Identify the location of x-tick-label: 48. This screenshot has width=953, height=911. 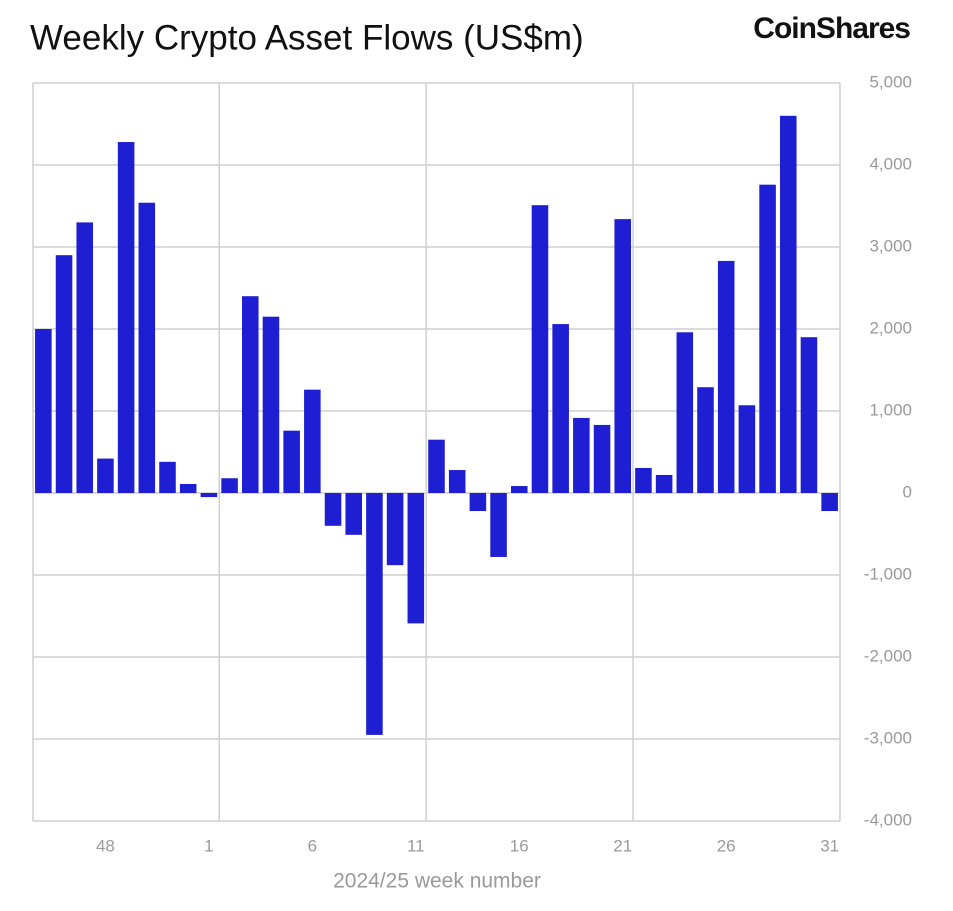
(105, 845).